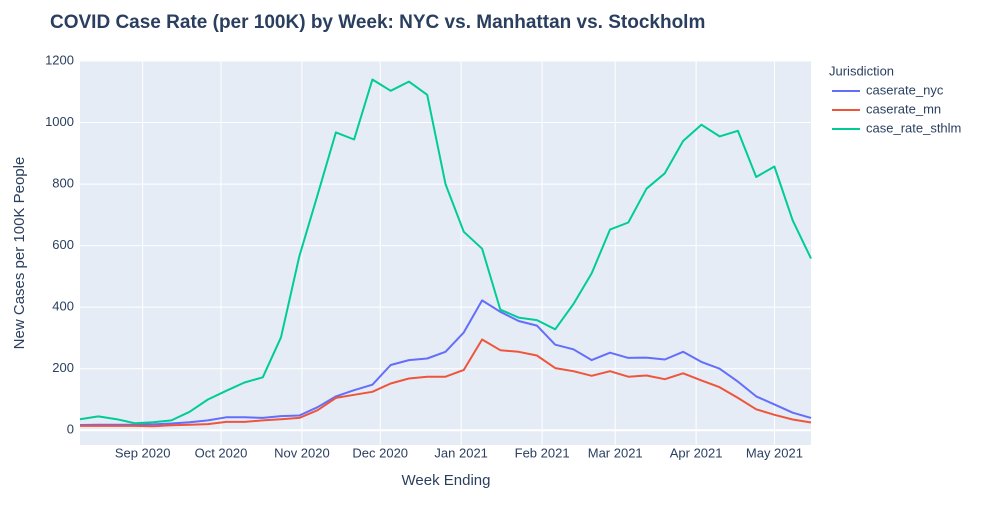 The image size is (985, 525). I want to click on y-axis-title: New Cases per 100K People, so click(19, 253).